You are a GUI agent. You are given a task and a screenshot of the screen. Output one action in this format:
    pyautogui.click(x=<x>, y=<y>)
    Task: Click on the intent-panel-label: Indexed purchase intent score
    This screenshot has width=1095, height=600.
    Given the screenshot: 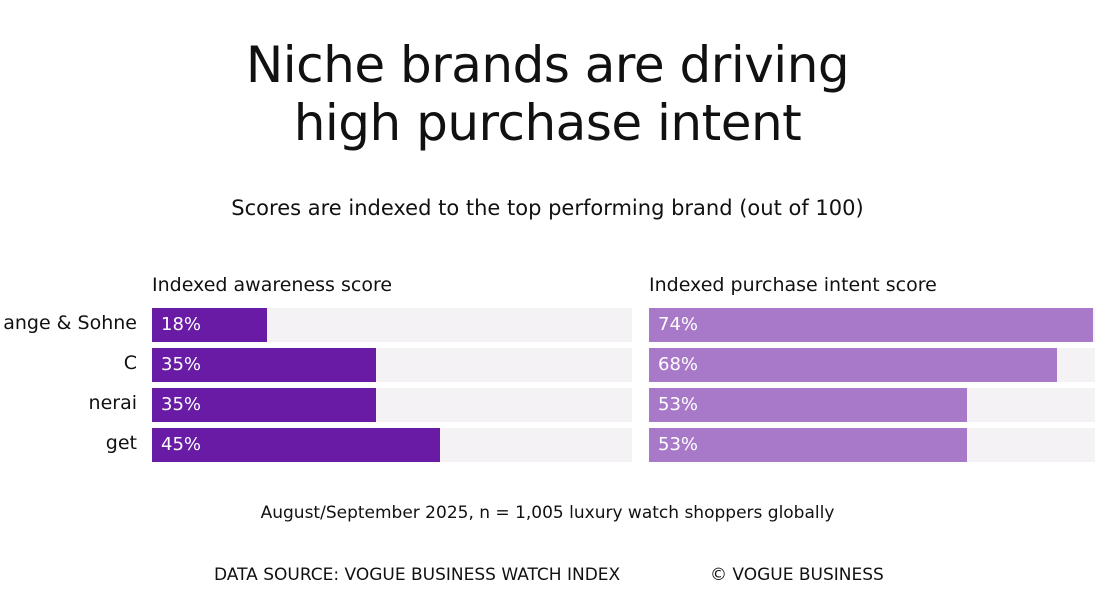 What is the action you would take?
    pyautogui.click(x=793, y=285)
    